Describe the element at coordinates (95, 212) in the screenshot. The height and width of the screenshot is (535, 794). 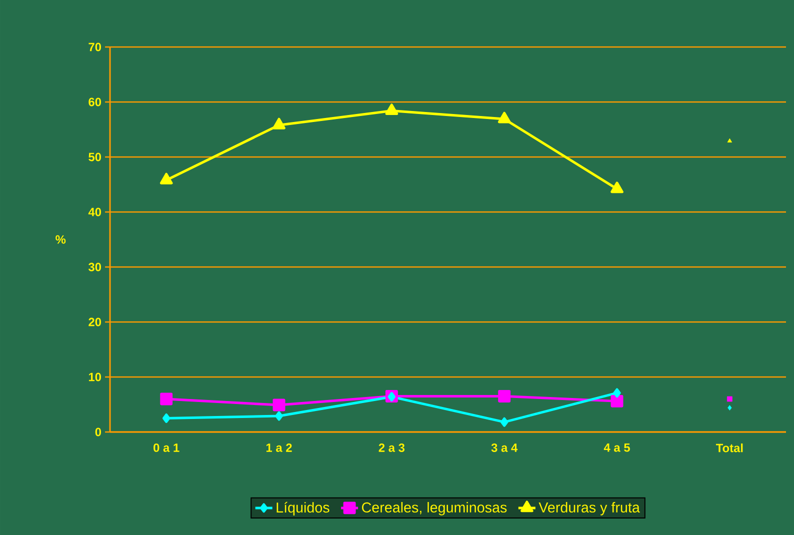
I see `y-tick-label: 40` at that location.